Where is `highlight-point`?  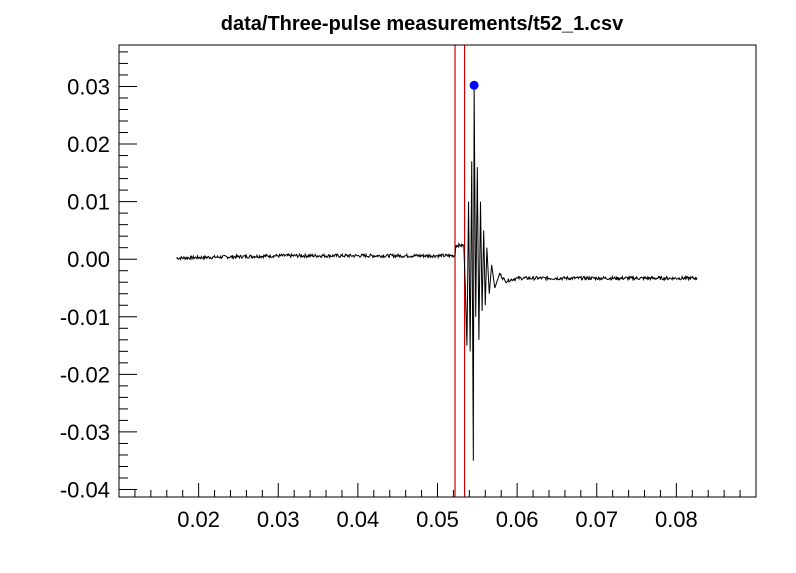 highlight-point is located at coordinates (474, 85).